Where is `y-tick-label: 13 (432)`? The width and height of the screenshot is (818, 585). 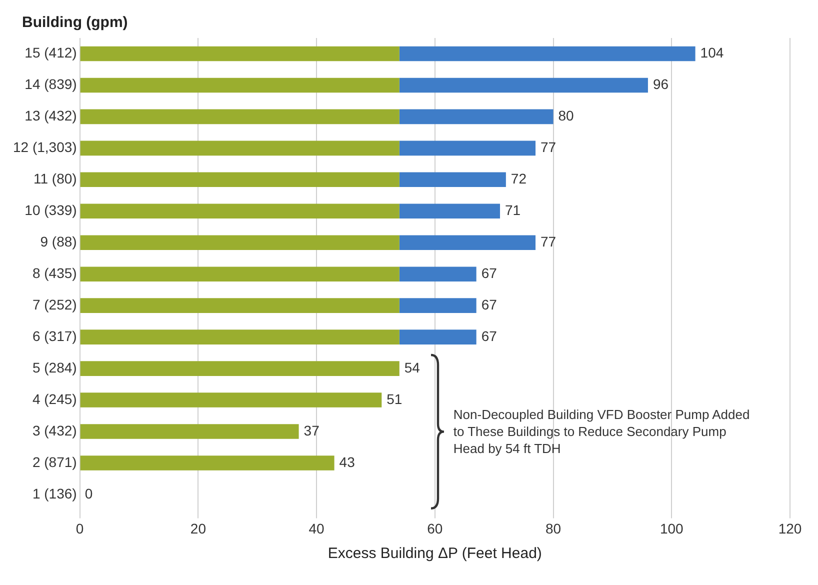
y-tick-label: 13 (432) is located at coordinates (50, 116).